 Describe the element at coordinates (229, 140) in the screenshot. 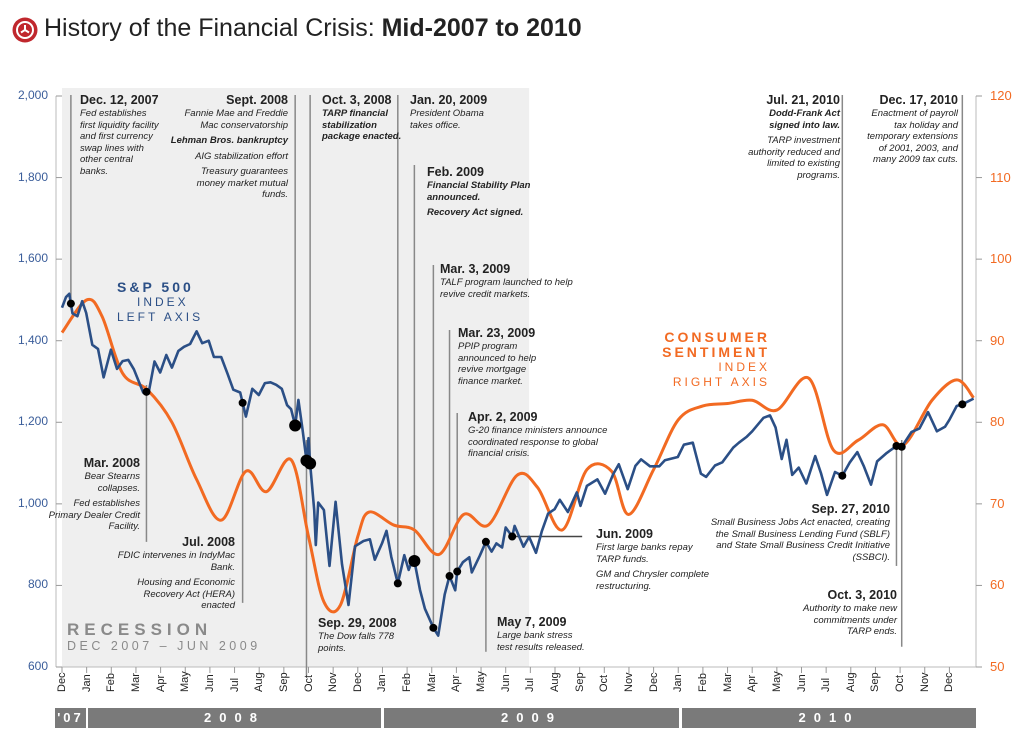

I see `event-description: Lehman Bros. bankruptcy` at that location.